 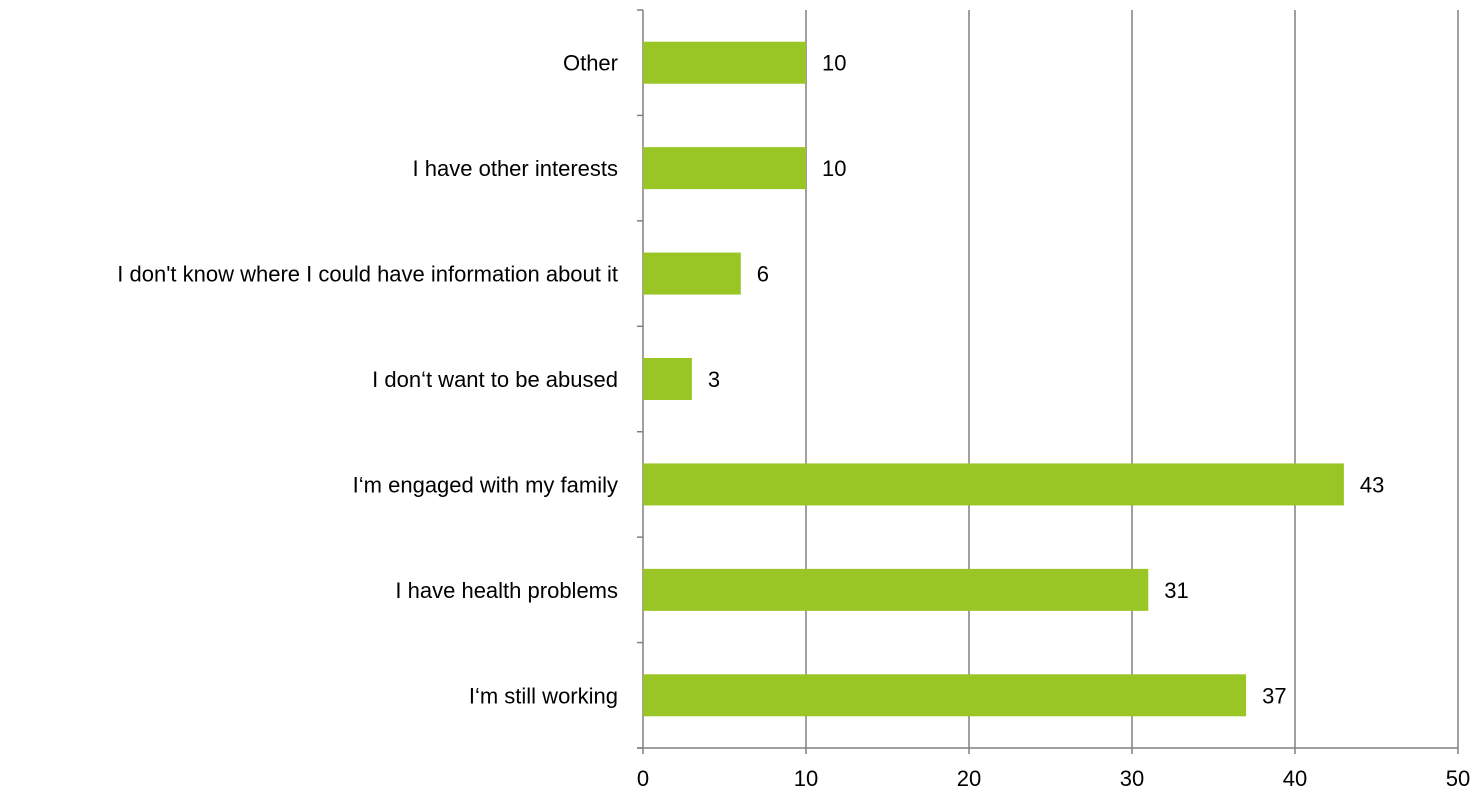 What do you see at coordinates (506, 590) in the screenshot?
I see `category-label: I have health problems` at bounding box center [506, 590].